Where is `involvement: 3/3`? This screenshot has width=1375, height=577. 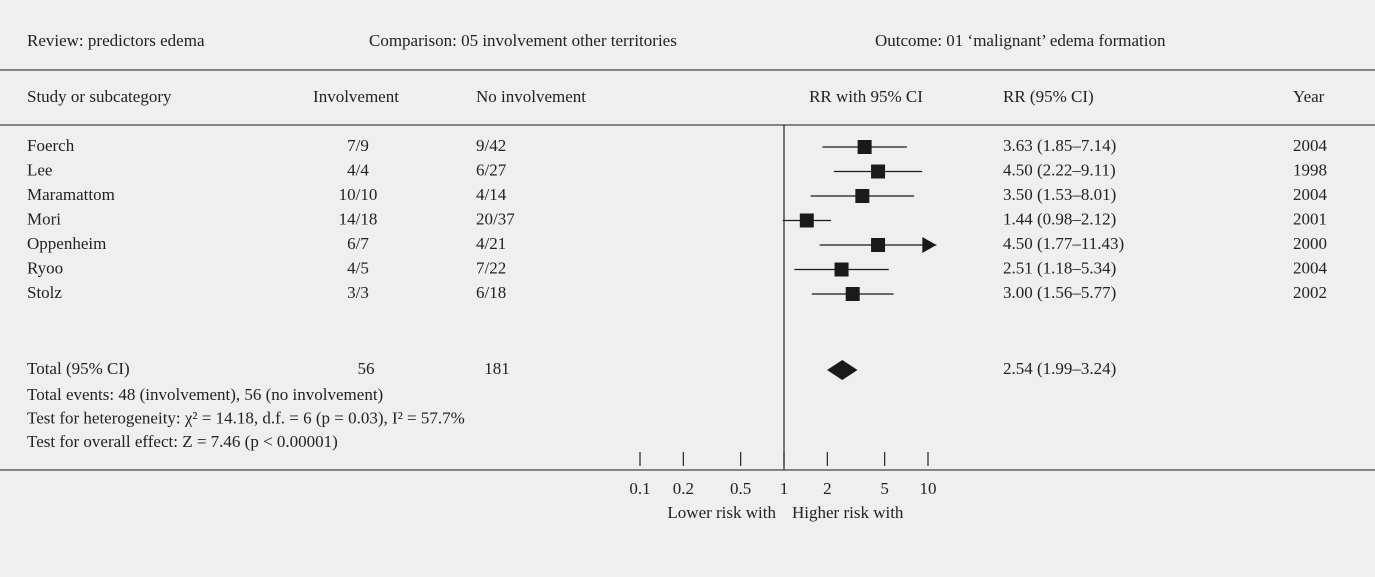
involvement: 3/3 is located at coordinates (358, 292).